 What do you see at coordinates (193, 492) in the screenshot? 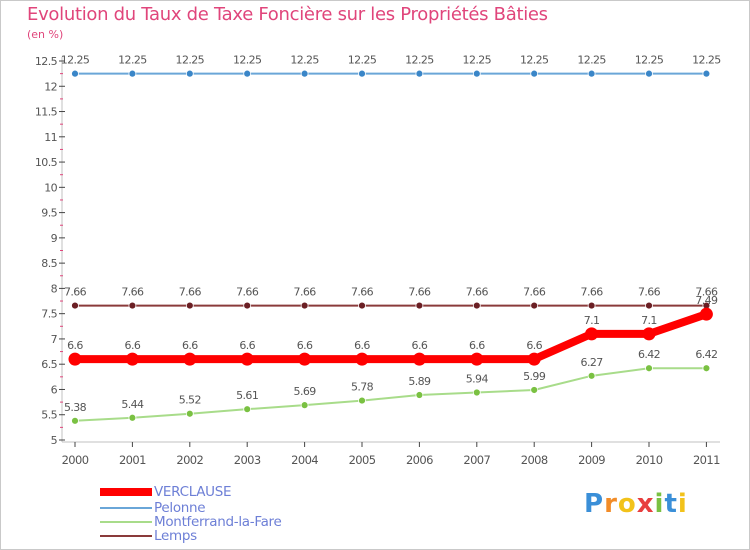
I see `legend-label: VERCLAUSE` at bounding box center [193, 492].